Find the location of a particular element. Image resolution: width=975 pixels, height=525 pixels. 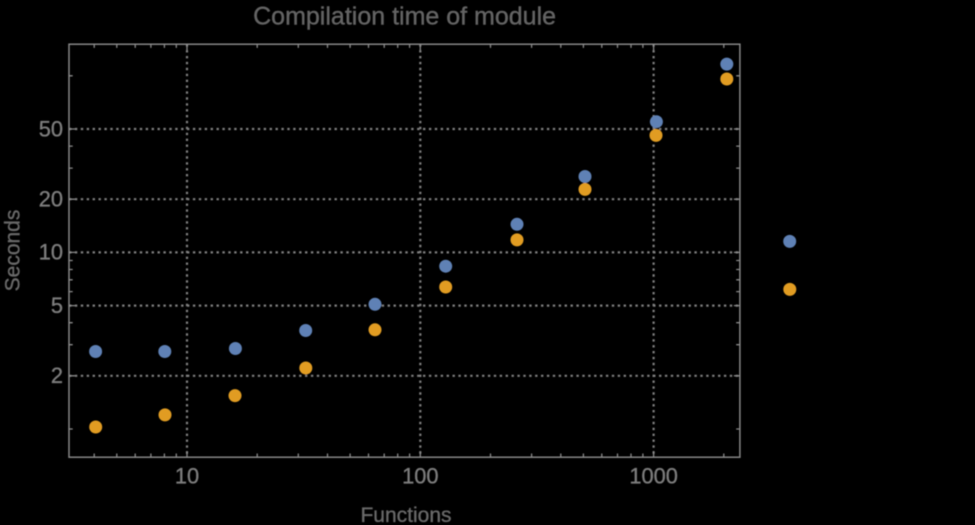

svg-text: Compilation time of module is located at coordinates (404, 16).